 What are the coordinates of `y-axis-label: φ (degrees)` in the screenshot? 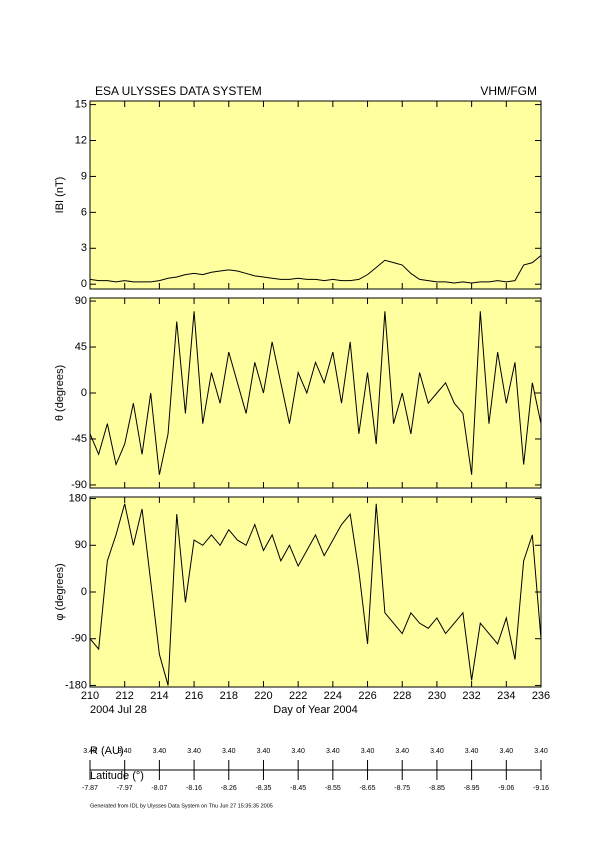 It's located at (60, 591).